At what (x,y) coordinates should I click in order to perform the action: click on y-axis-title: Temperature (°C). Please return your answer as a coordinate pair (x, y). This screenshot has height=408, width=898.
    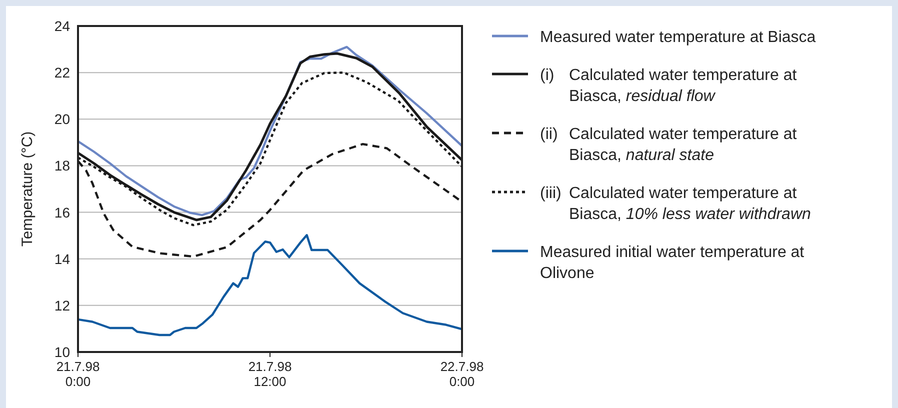
    Looking at the image, I should click on (27, 189).